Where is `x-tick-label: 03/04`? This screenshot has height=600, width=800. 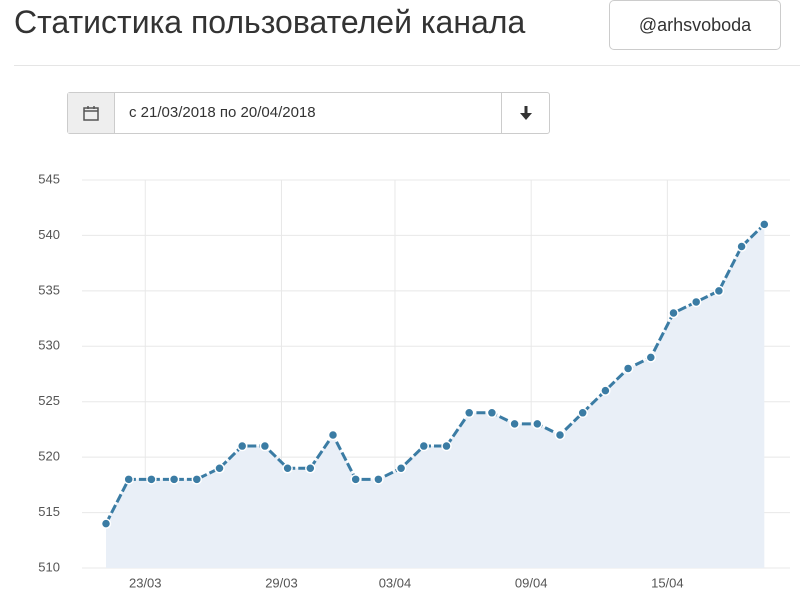 x-tick-label: 03/04 is located at coordinates (395, 582).